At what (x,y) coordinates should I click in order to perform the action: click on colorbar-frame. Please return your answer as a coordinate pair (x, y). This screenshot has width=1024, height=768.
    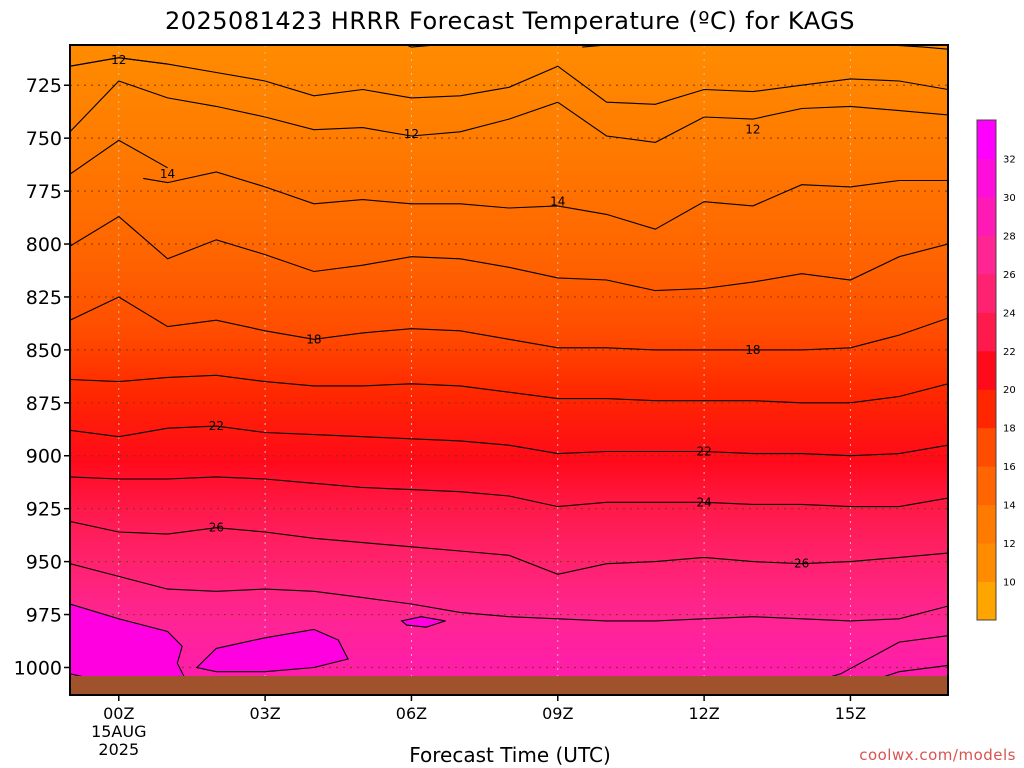
    Looking at the image, I should click on (986, 370).